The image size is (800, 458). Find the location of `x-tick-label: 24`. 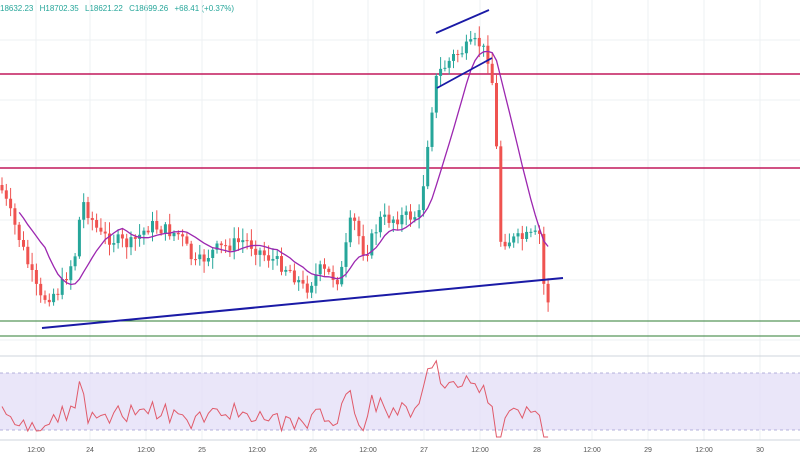

x-tick-label: 24 is located at coordinates (90, 450).